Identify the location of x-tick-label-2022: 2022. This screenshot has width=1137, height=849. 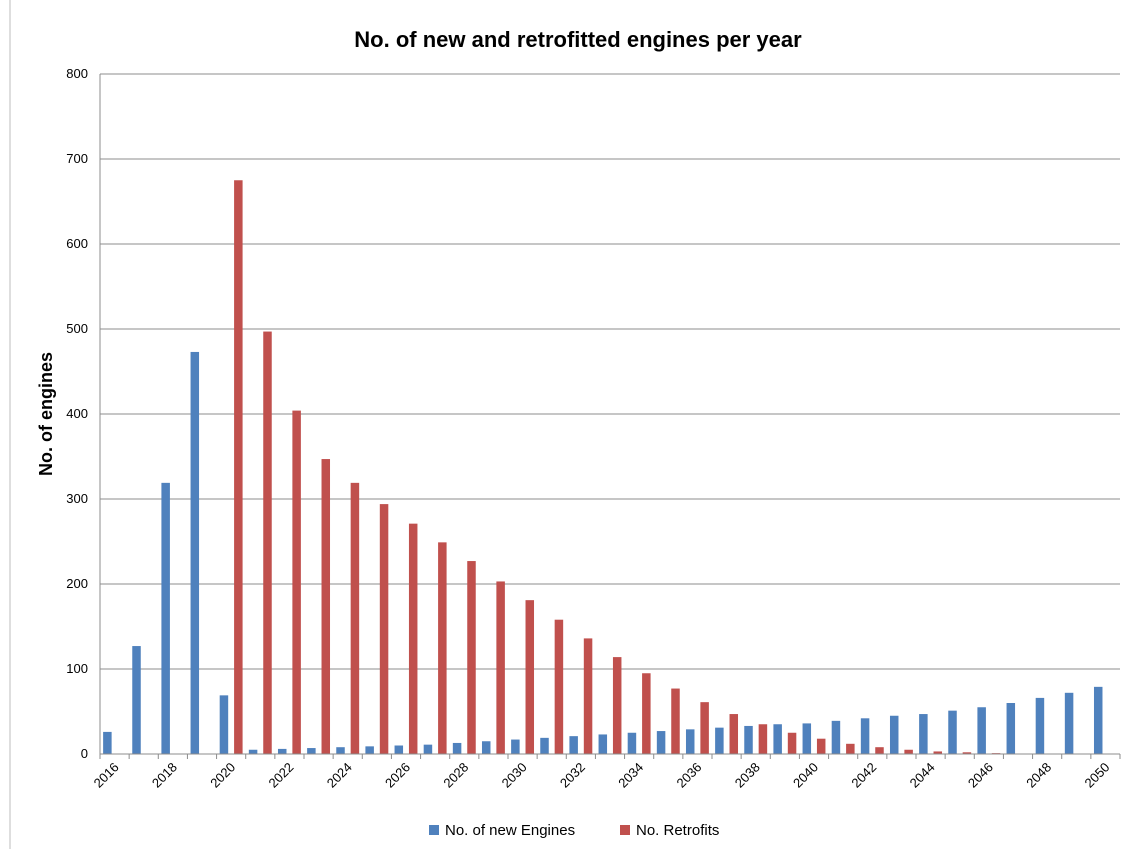
(280, 775).